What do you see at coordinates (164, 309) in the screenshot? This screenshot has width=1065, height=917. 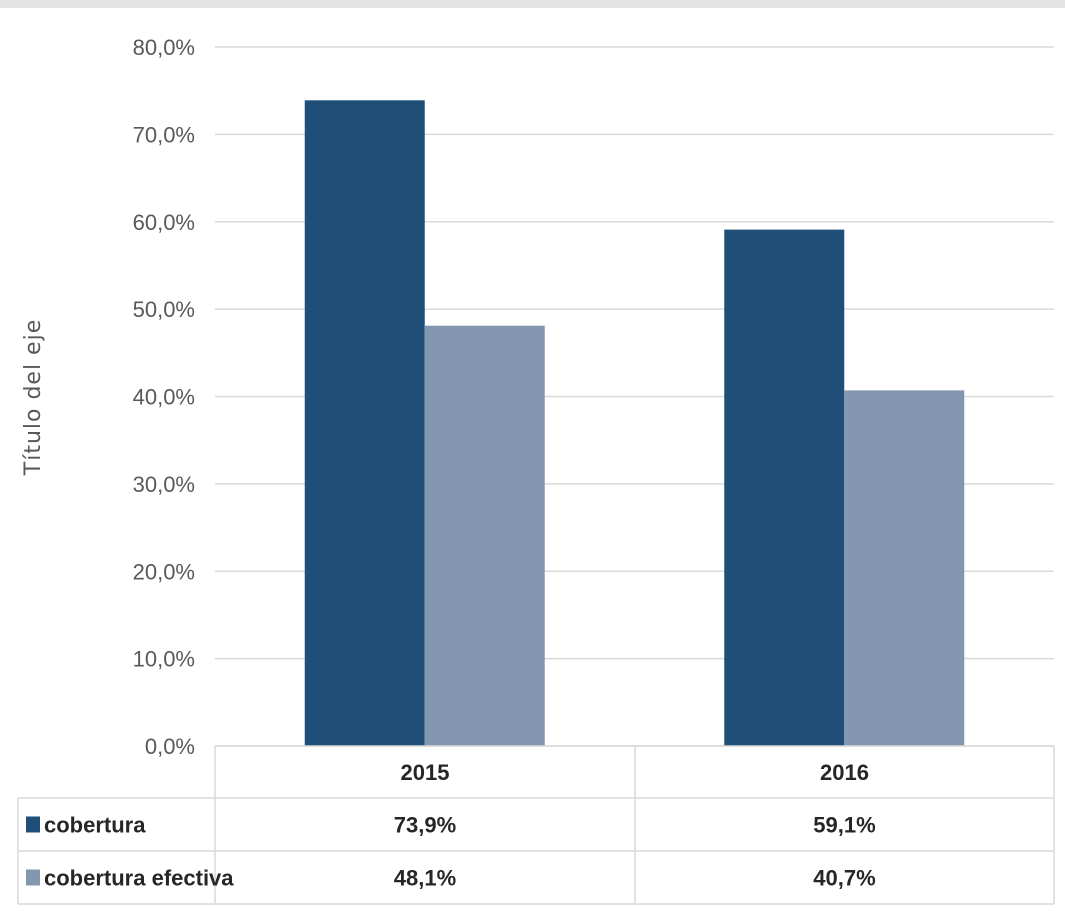 I see `y-tick-label: 50,0%` at bounding box center [164, 309].